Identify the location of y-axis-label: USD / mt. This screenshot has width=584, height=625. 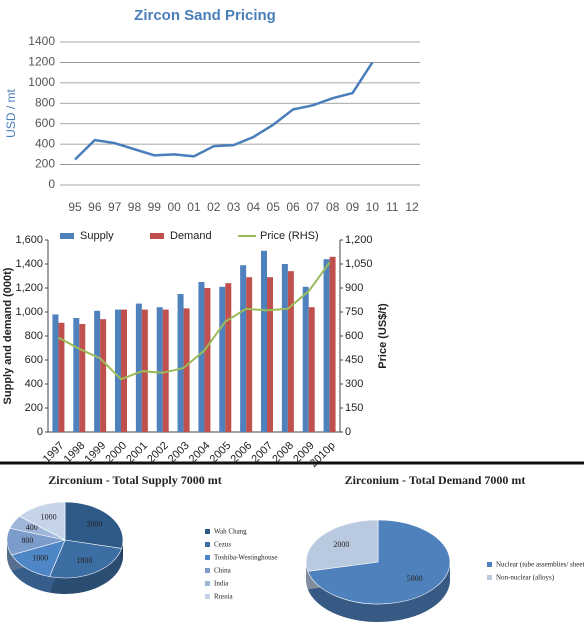
(11, 113).